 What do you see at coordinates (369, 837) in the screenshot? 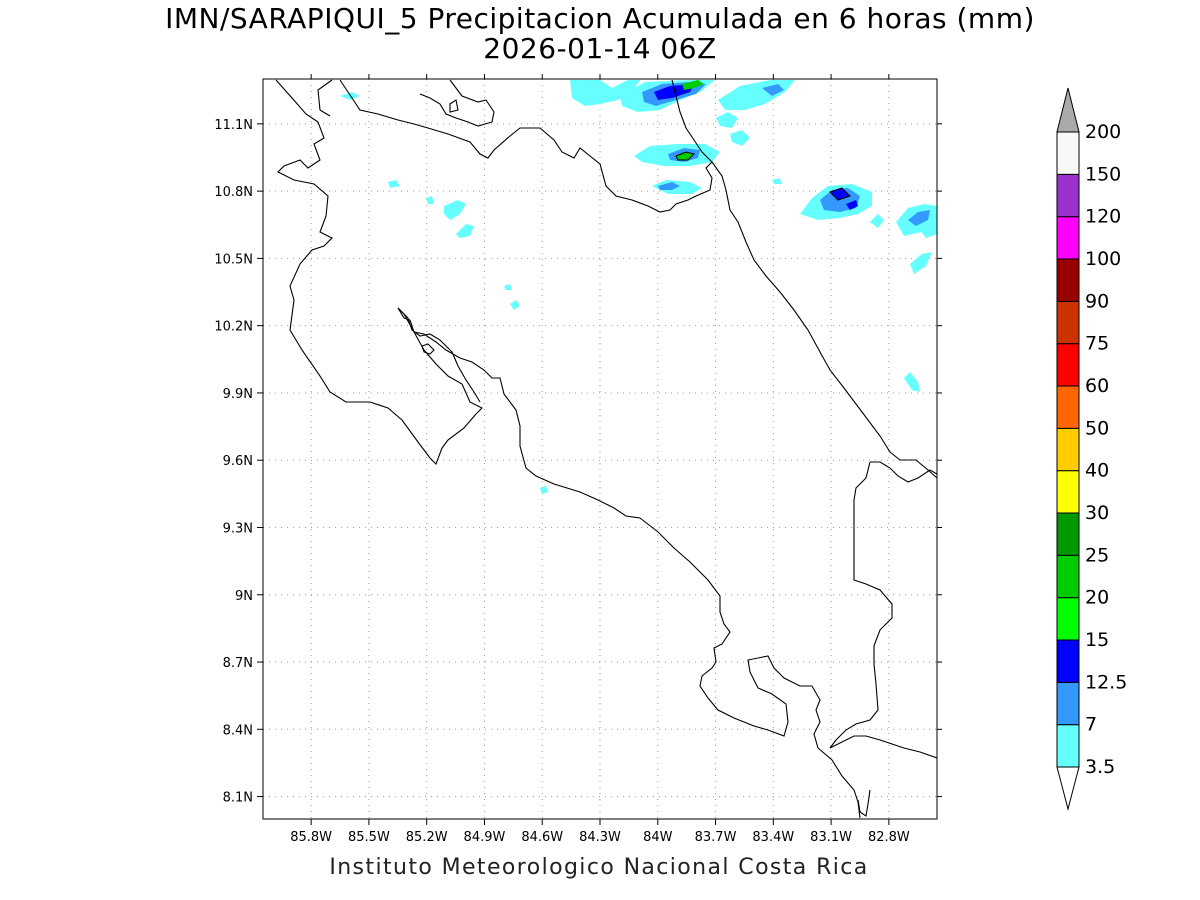
I see `lon-tick-label: 85.5W` at bounding box center [369, 837].